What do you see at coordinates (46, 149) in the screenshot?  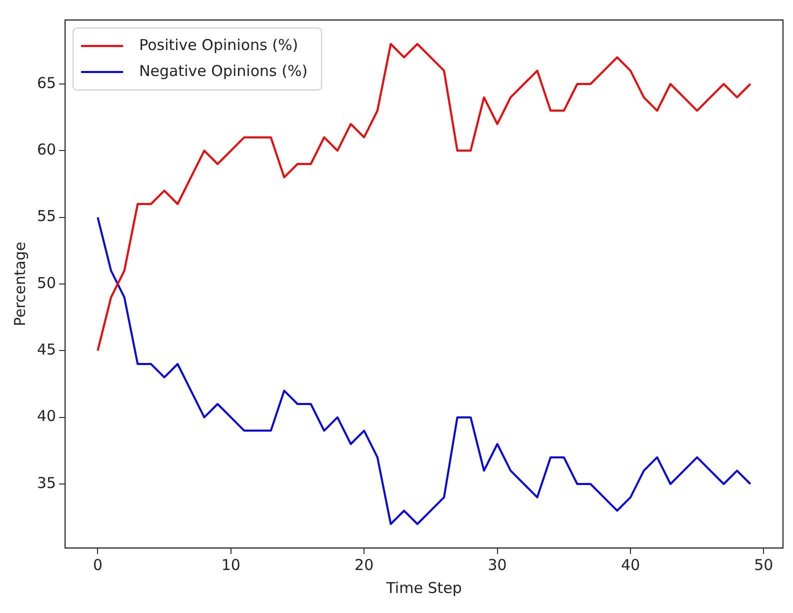 I see `y-tick-label: 60` at bounding box center [46, 149].